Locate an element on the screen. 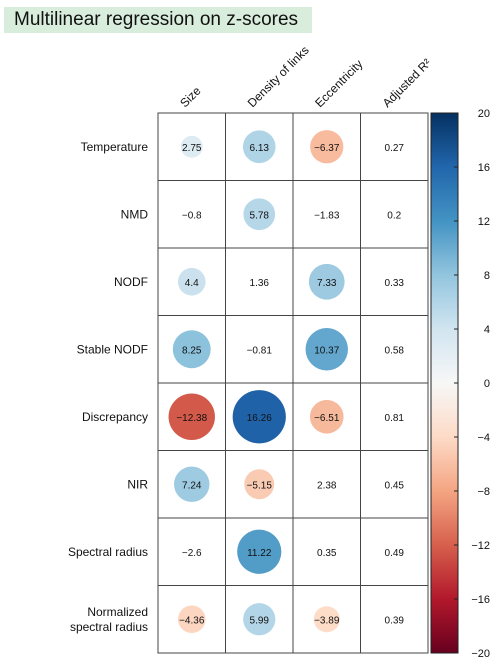 This screenshot has width=499, height=671. cell-value: 0.2 is located at coordinates (394, 215).